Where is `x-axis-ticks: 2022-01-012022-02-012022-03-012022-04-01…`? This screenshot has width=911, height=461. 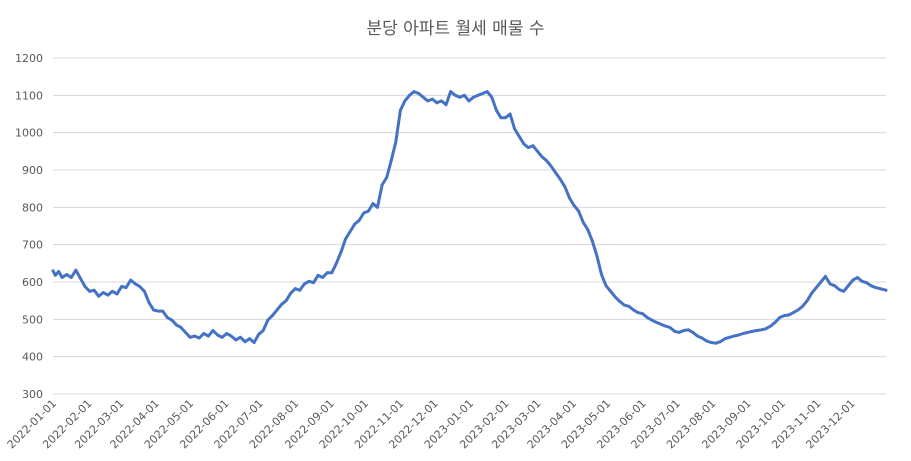 x-axis-ticks: 2022-01-012022-02-012022-03-012022-04-01… is located at coordinates (431, 424).